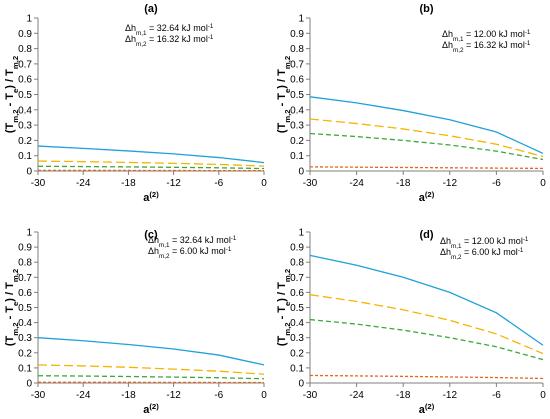 The image size is (550, 419). Describe the element at coordinates (426, 9) in the screenshot. I see `panel-title: (b)` at that location.